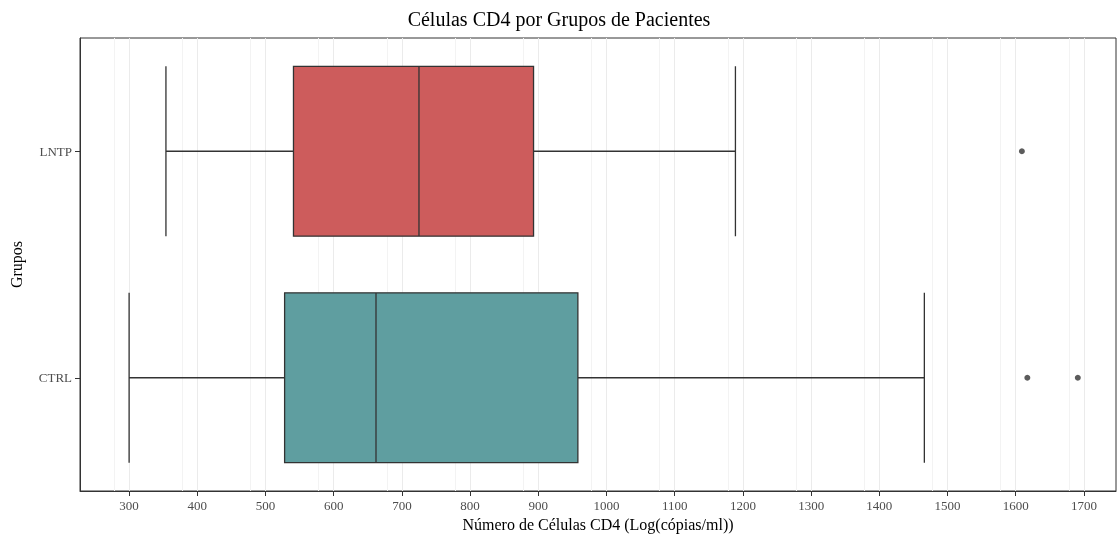  Describe the element at coordinates (811, 505) in the screenshot. I see `x-tick-label: 1300` at that location.